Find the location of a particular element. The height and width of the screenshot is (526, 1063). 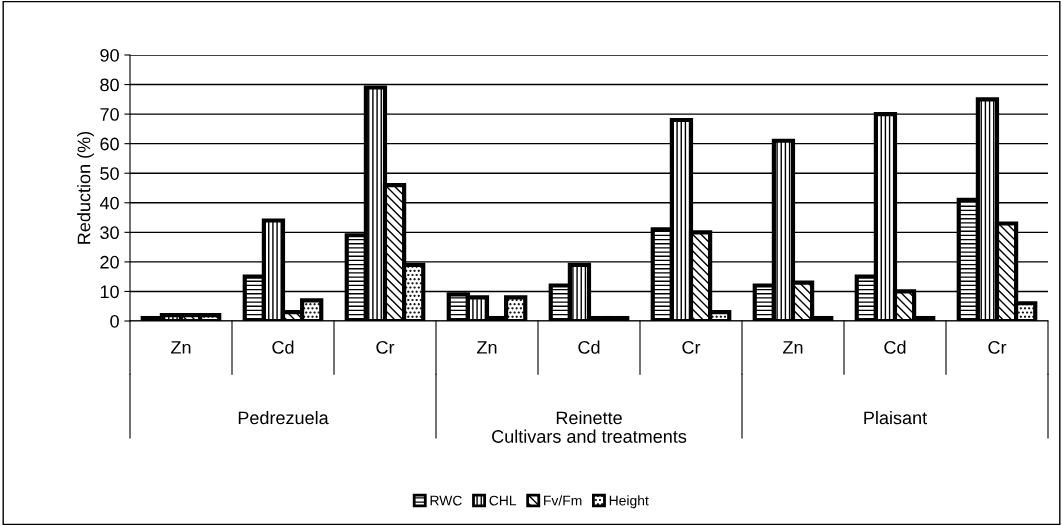

y-tick-label: 40 is located at coordinates (109, 203).